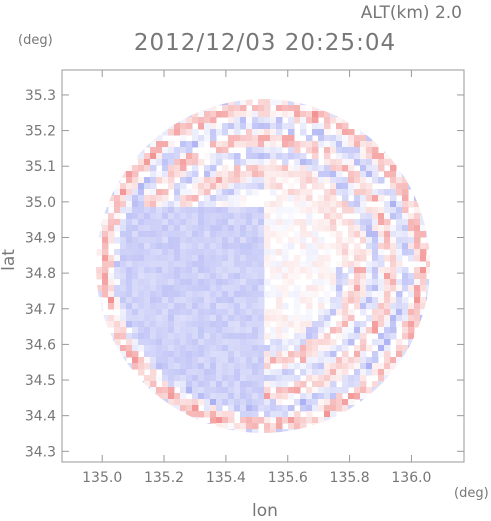  I want to click on x-tick-label: 135.2, so click(164, 478).